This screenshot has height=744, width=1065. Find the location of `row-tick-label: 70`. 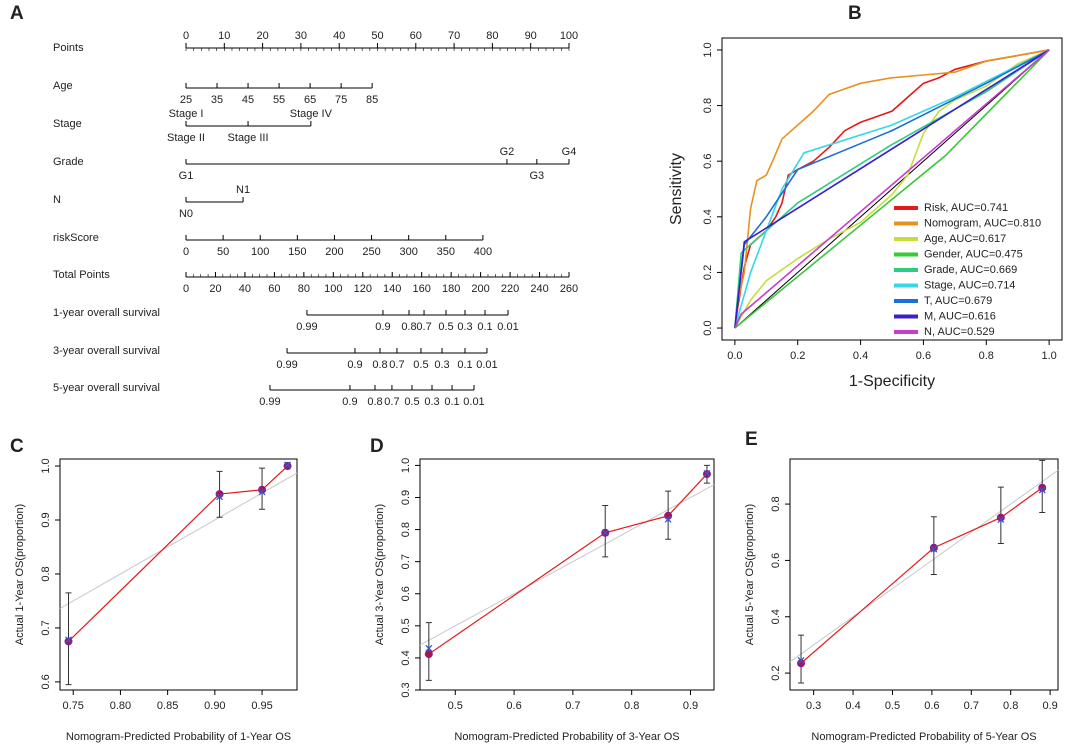

row-tick-label: 70 is located at coordinates (454, 36).